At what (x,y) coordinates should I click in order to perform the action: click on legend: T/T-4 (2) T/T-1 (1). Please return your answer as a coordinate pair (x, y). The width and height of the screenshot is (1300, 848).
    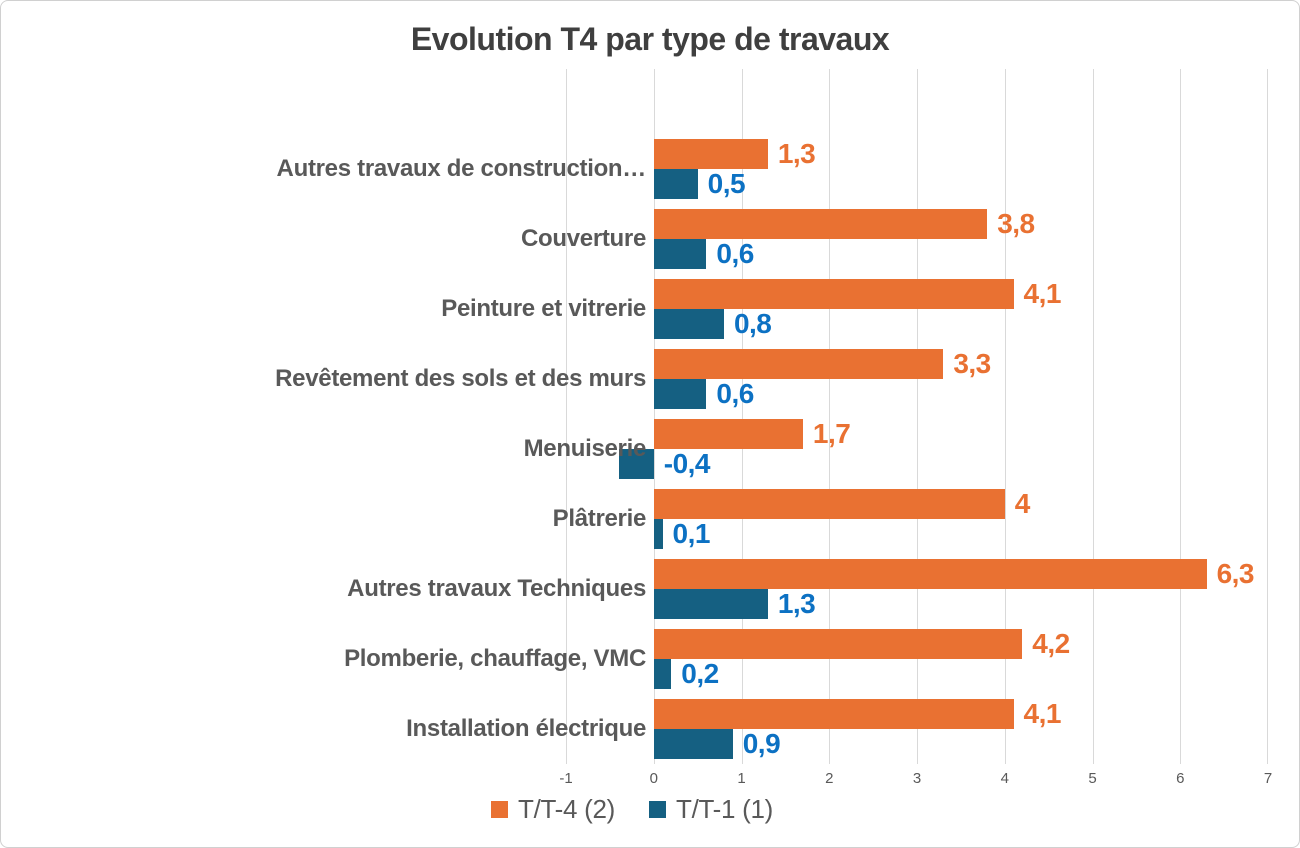
    Looking at the image, I should click on (650, 809).